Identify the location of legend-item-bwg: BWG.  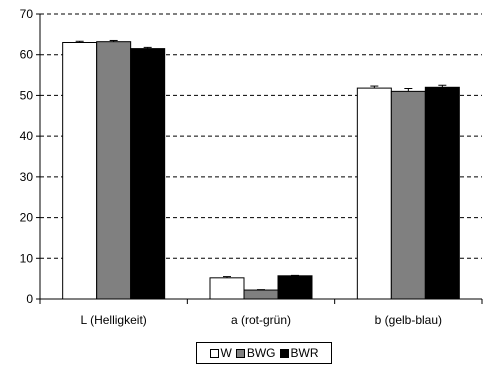
(255, 353).